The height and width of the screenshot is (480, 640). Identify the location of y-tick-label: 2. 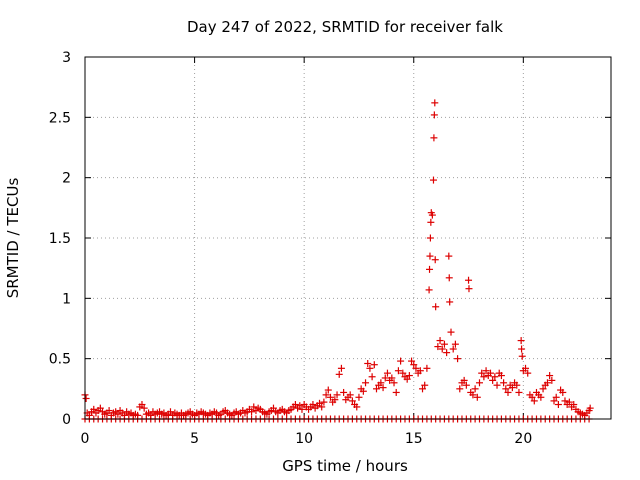
(66, 179).